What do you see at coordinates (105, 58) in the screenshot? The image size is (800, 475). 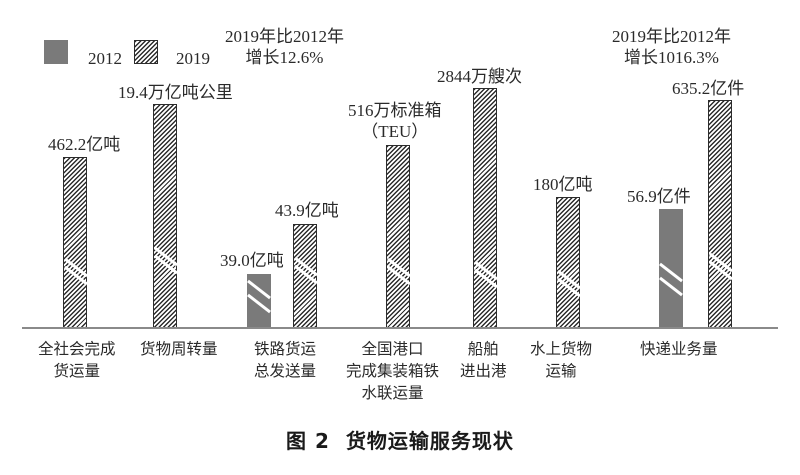 I see `legend-label-2012: 2012` at bounding box center [105, 58].